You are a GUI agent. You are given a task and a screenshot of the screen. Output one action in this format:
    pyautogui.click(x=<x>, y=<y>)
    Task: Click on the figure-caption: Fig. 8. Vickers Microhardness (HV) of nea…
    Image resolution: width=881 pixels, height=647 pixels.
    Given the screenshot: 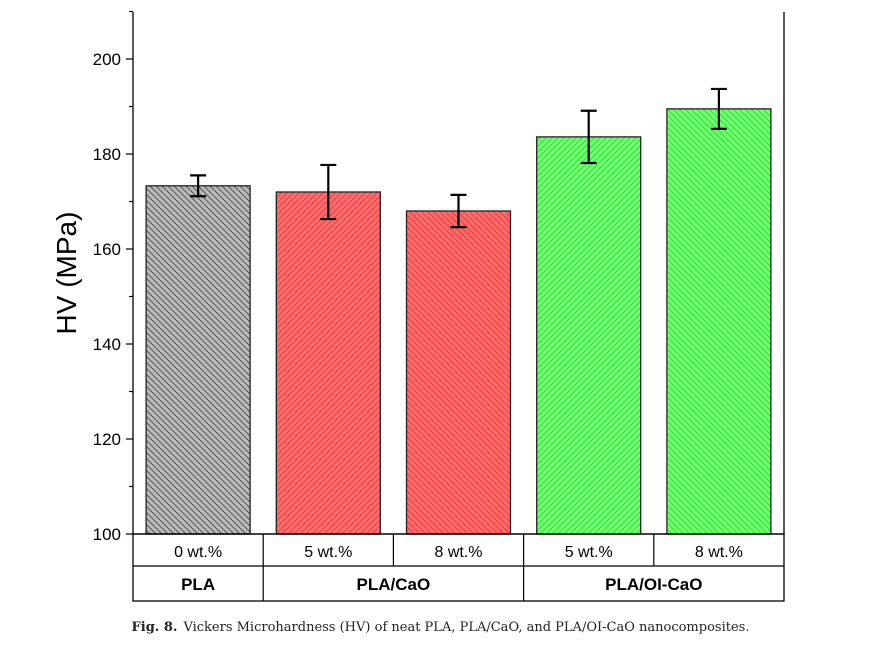 What is the action you would take?
    pyautogui.click(x=440, y=627)
    